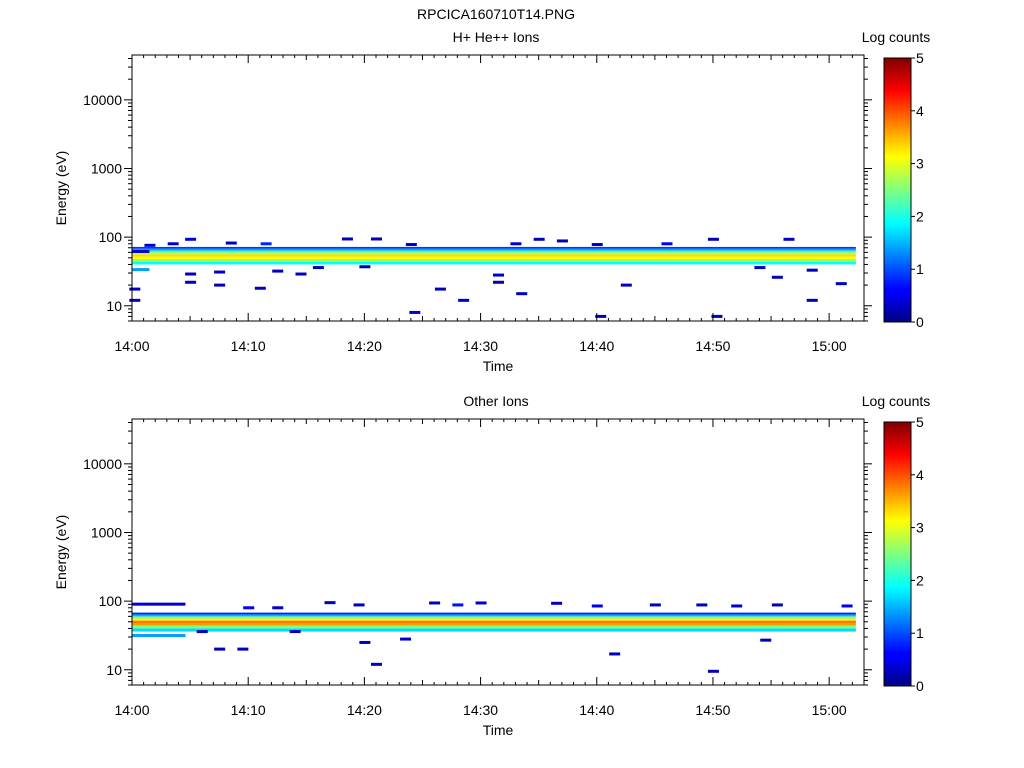 The image size is (1024, 768). I want to click on heatmap-band, so click(494, 620).